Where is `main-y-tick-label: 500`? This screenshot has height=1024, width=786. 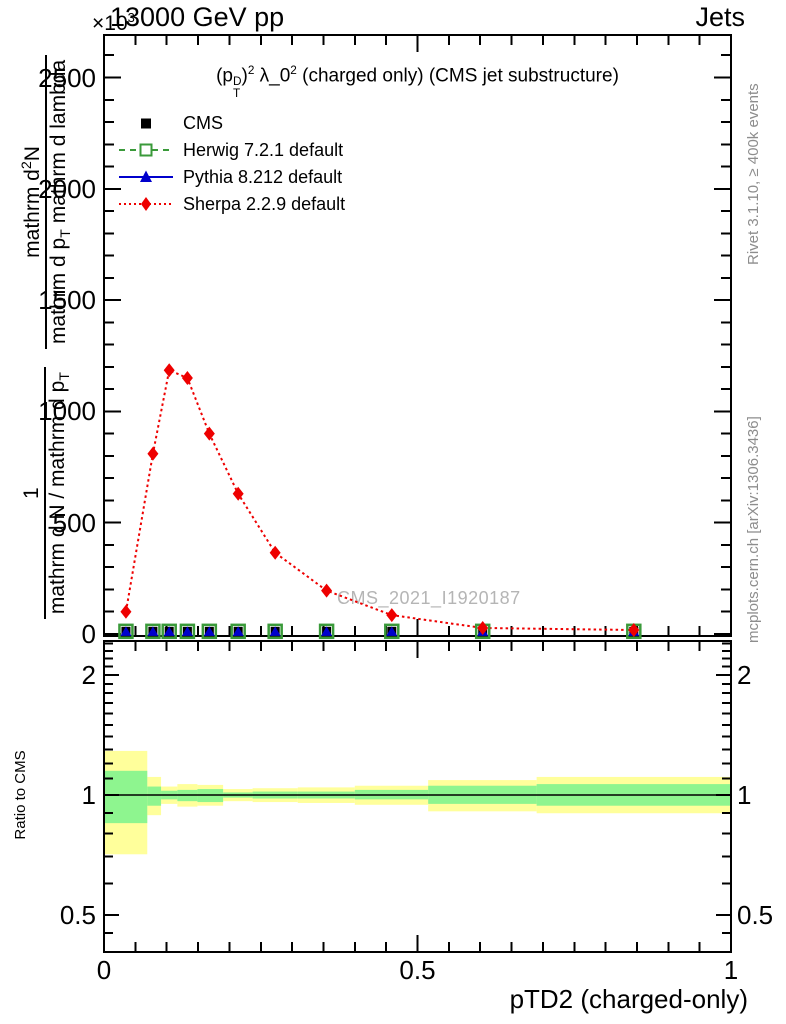 main-y-tick-label: 500 is located at coordinates (74, 522).